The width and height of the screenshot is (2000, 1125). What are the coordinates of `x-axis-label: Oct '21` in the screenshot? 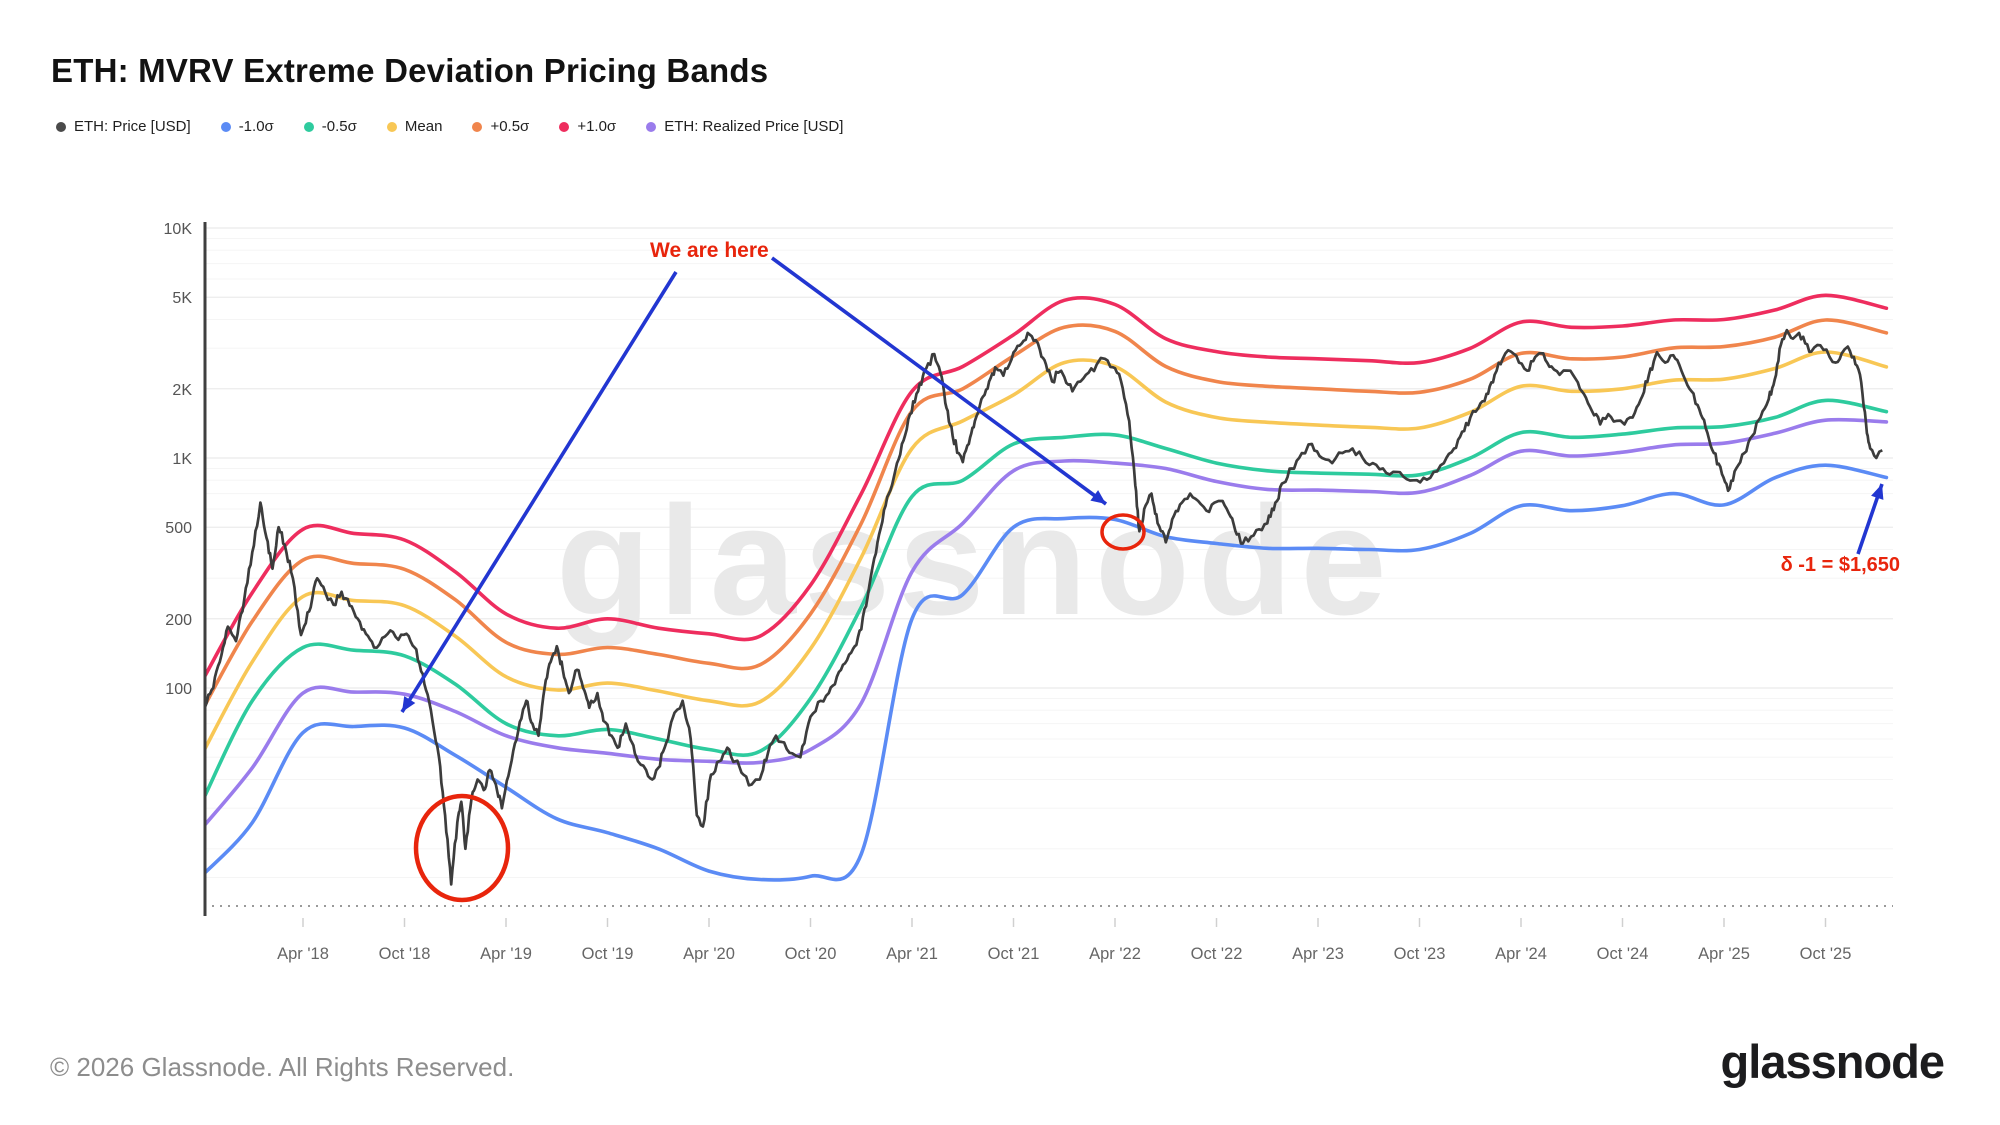 It's located at (1014, 954).